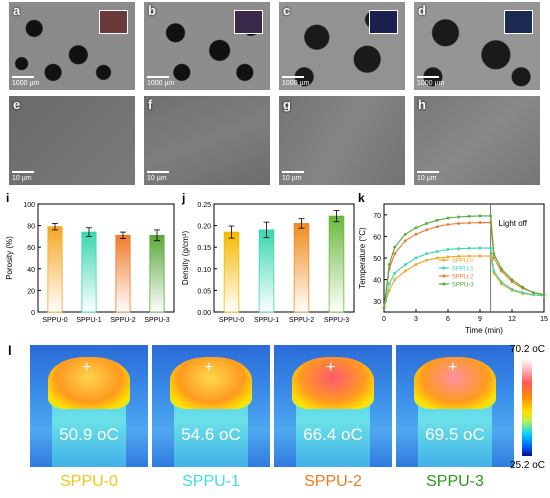 The width and height of the screenshot is (550, 498). Describe the element at coordinates (448, 319) in the screenshot. I see `x-tick-label: 6` at that location.